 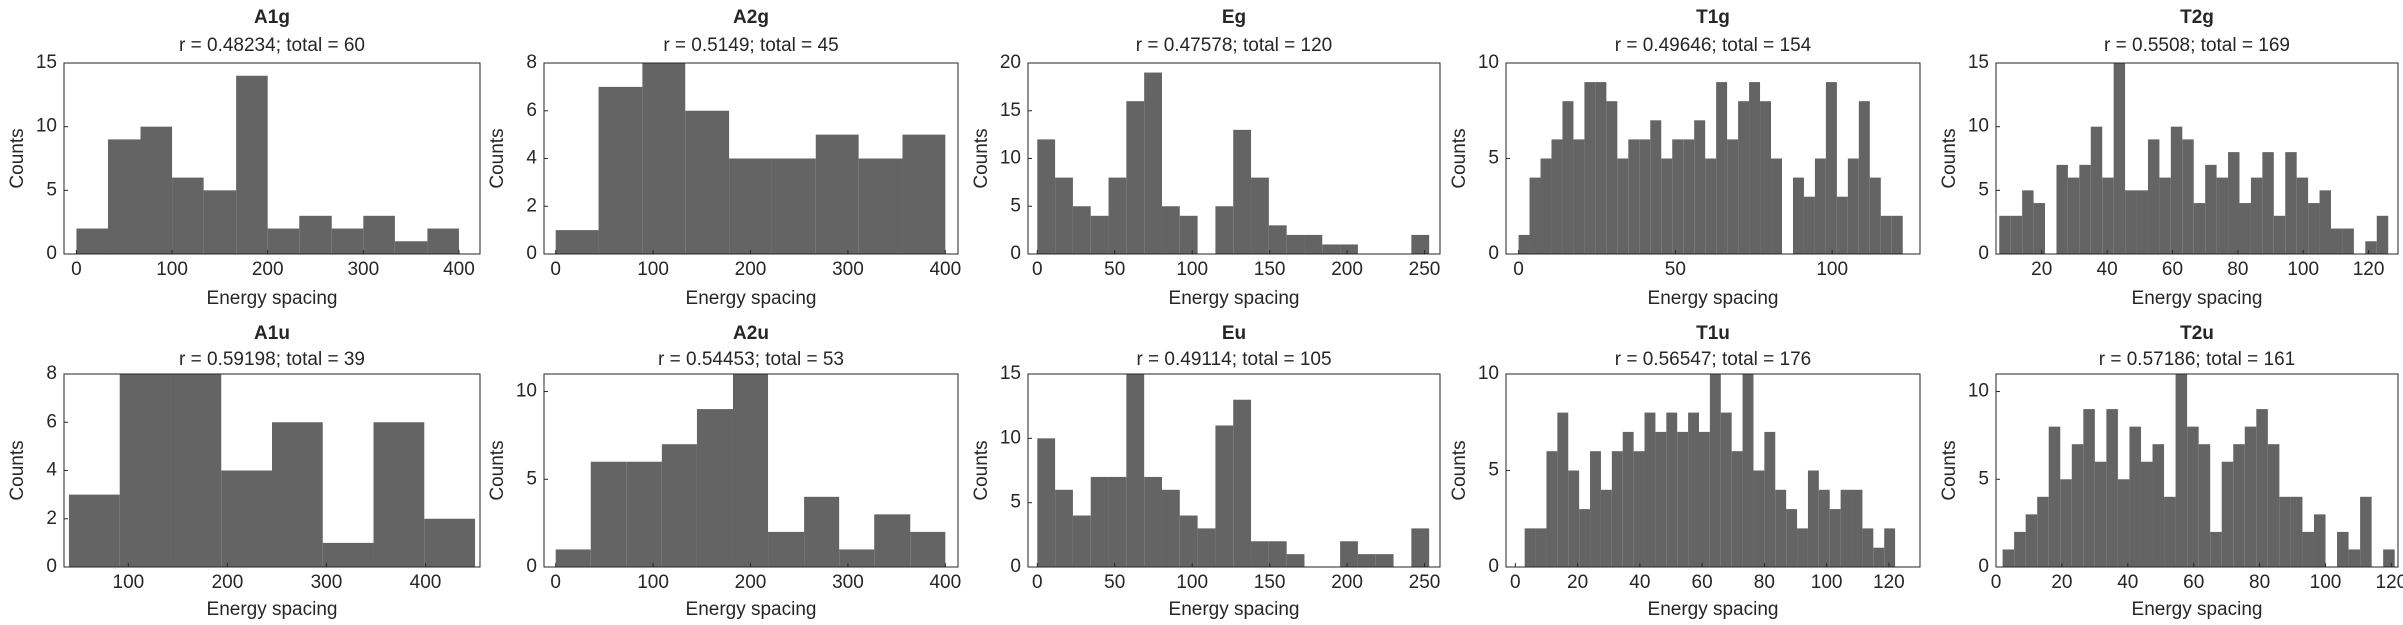 I want to click on axes-box, so click(x=272, y=158).